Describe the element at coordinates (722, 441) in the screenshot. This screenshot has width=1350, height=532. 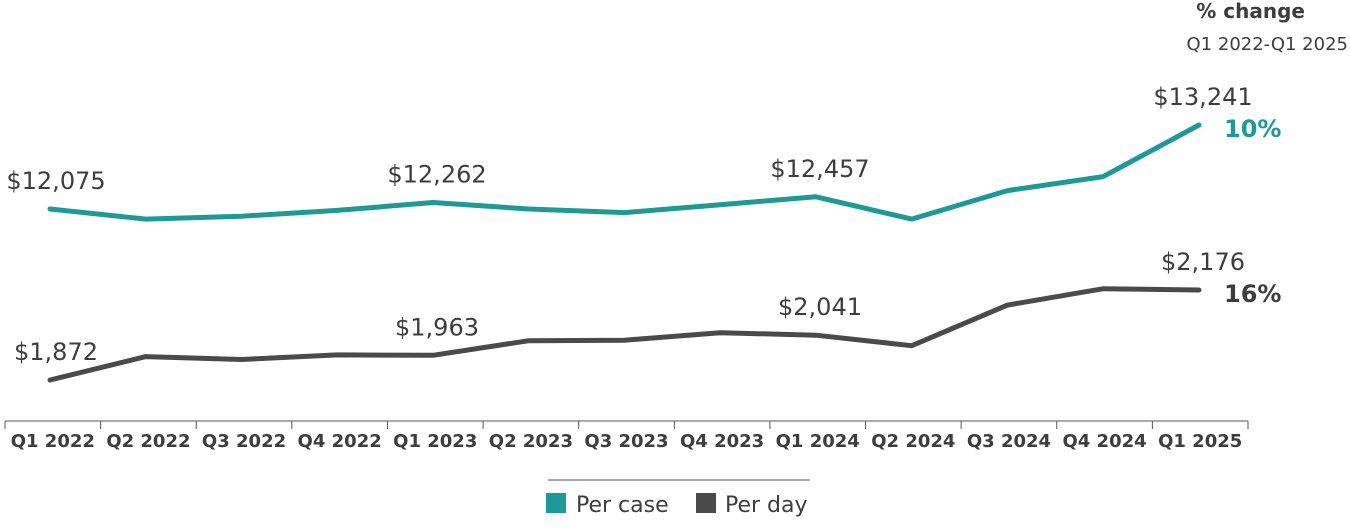
I see `x-tick-label: Q4 2023` at that location.